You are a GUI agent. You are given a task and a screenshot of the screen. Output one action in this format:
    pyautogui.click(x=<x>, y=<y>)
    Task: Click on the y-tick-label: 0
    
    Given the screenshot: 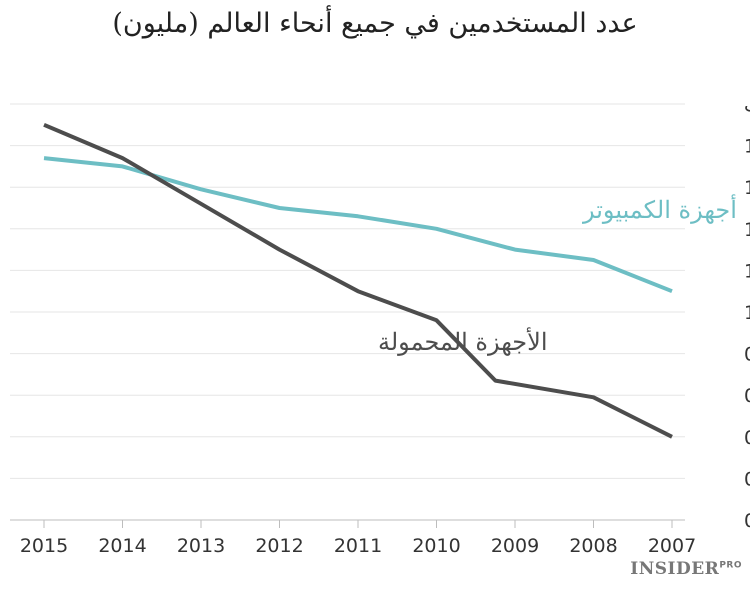 What is the action you would take?
    pyautogui.click(x=747, y=521)
    